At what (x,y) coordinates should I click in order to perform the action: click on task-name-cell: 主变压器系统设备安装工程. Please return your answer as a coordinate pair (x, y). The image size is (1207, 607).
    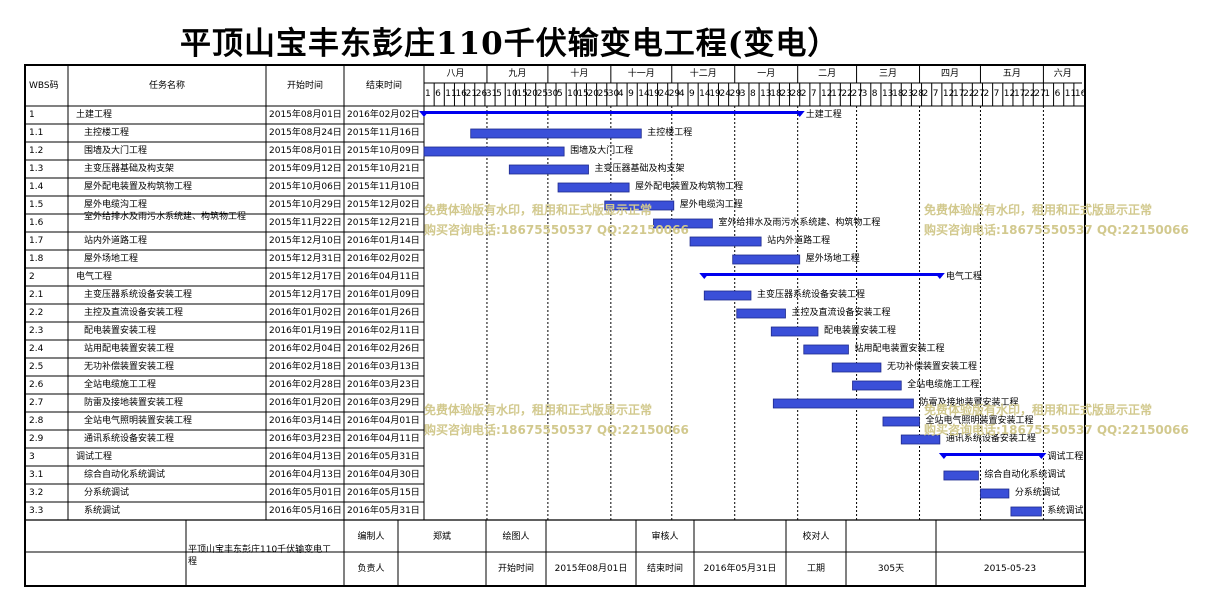
    Looking at the image, I should click on (138, 295).